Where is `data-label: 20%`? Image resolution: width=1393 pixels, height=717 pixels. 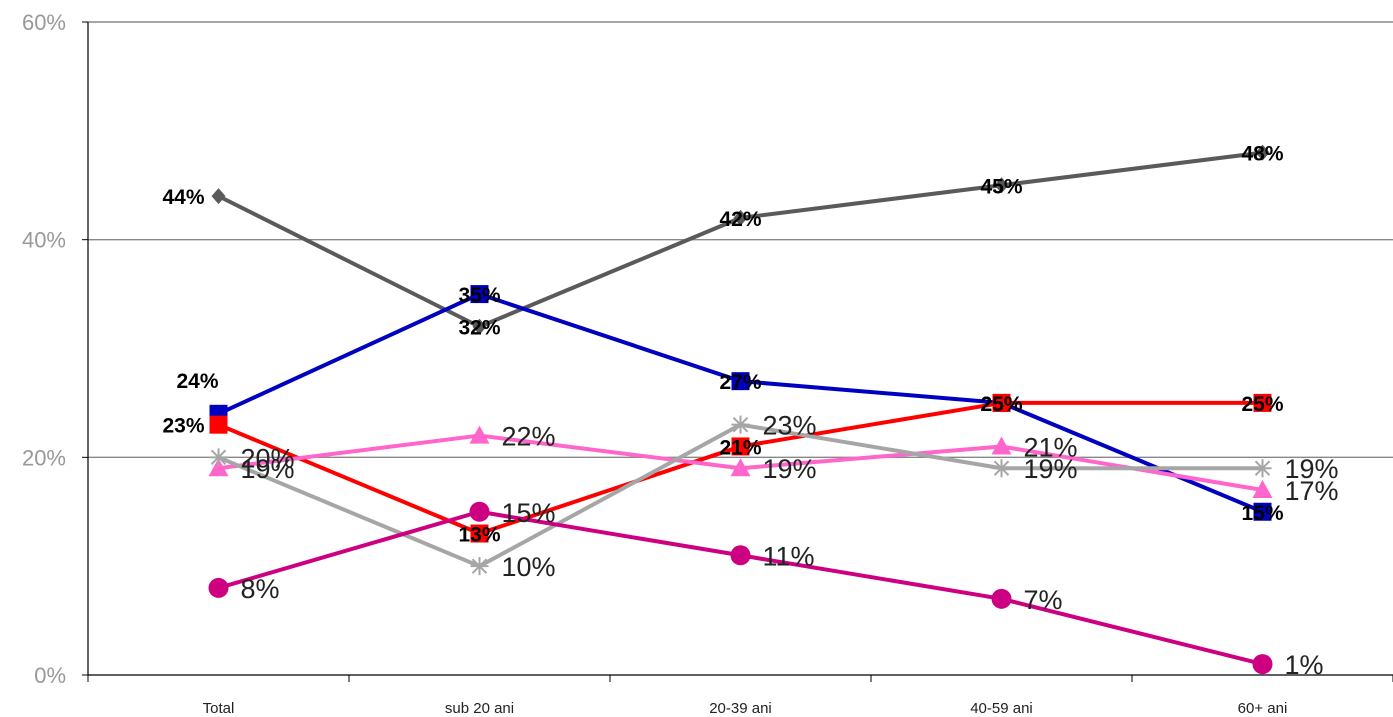 data-label: 20% is located at coordinates (268, 458).